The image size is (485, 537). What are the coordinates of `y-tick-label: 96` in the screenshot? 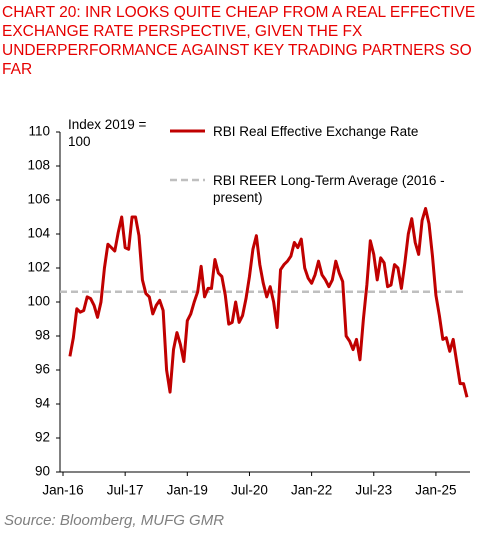 It's located at (42, 369).